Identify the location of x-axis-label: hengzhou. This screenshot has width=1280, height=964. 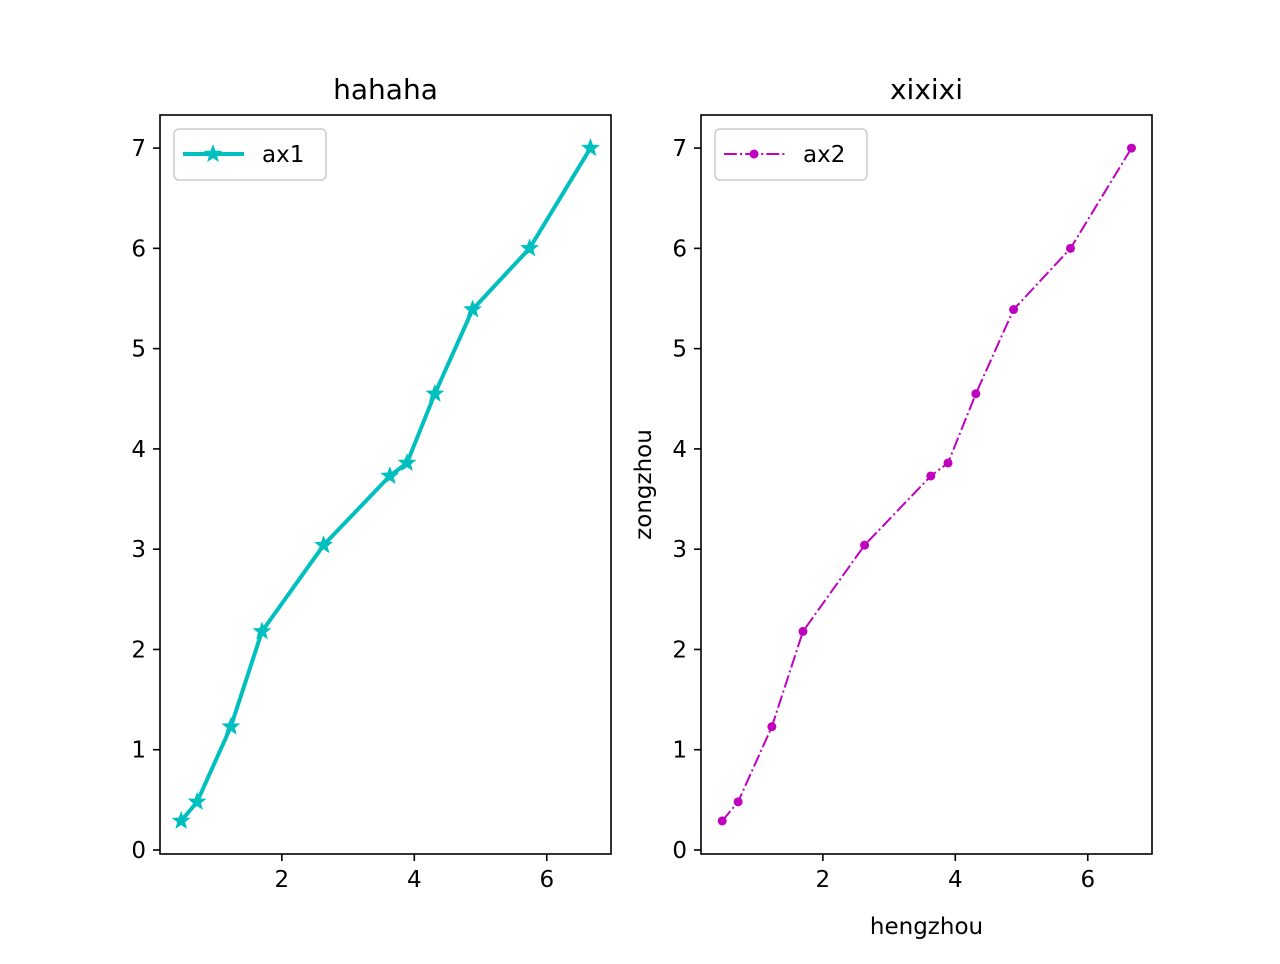
(926, 927).